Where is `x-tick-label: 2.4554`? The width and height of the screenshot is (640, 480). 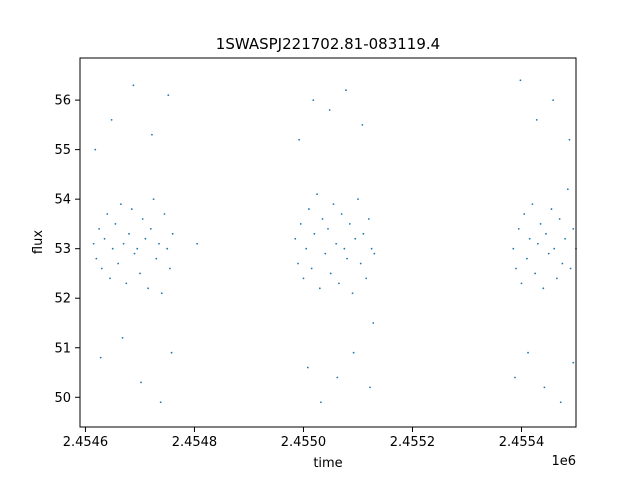
x-tick-label: 2.4554 is located at coordinates (522, 442).